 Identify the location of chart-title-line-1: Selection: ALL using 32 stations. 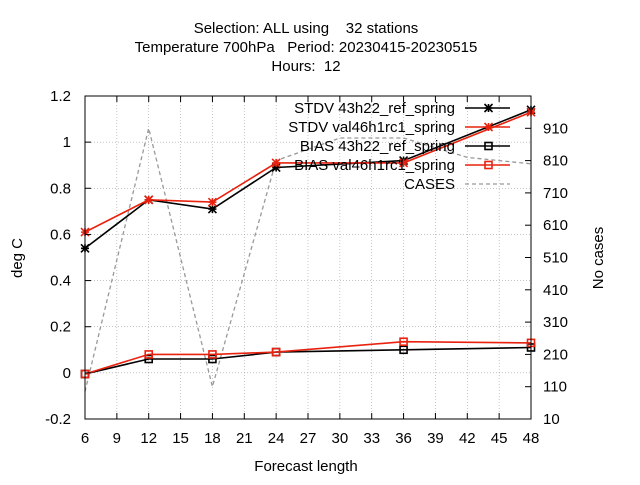
(306, 28).